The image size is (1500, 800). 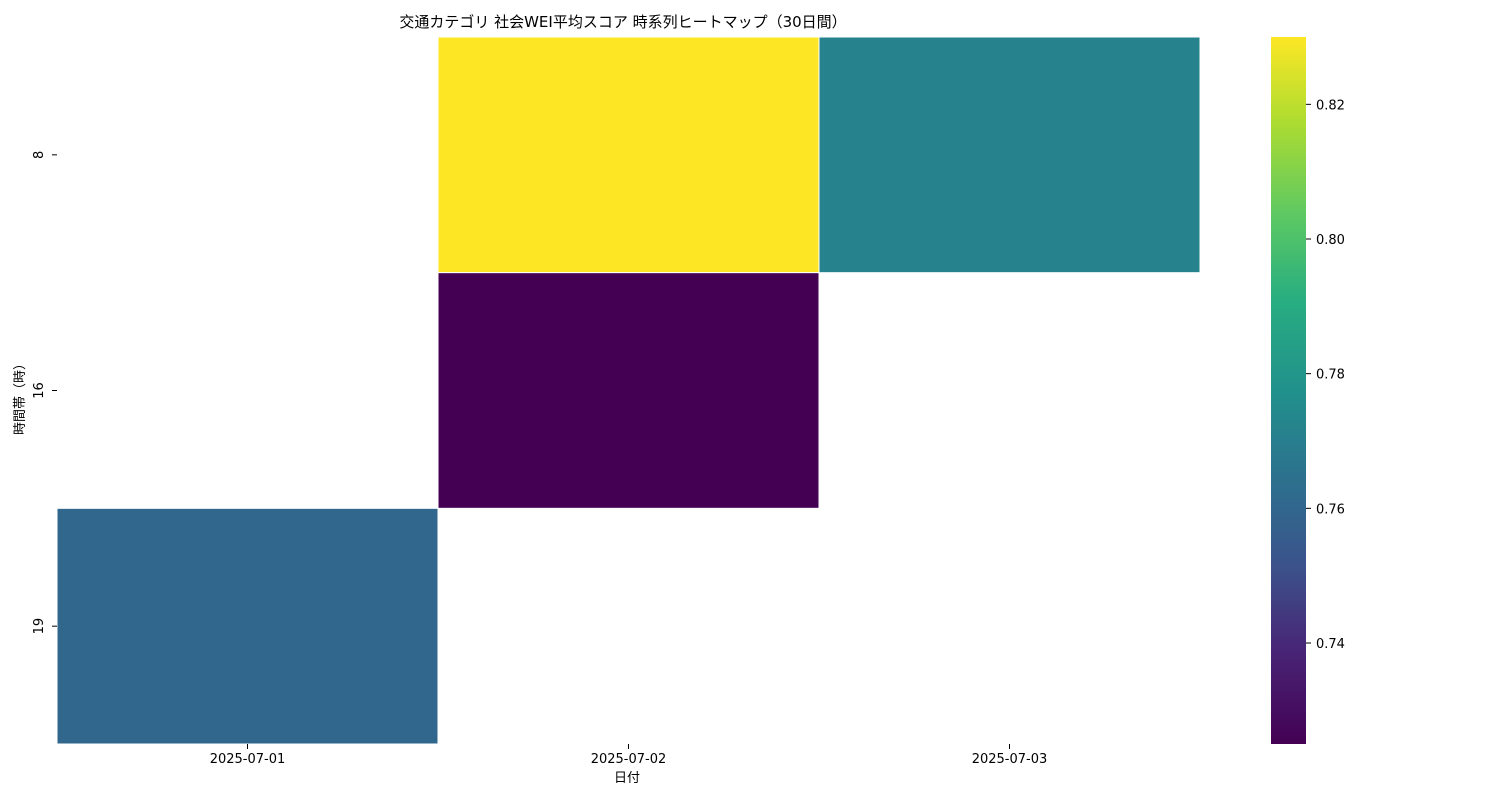 I want to click on colorbar-tick-label: 0.80, so click(x=1330, y=240).